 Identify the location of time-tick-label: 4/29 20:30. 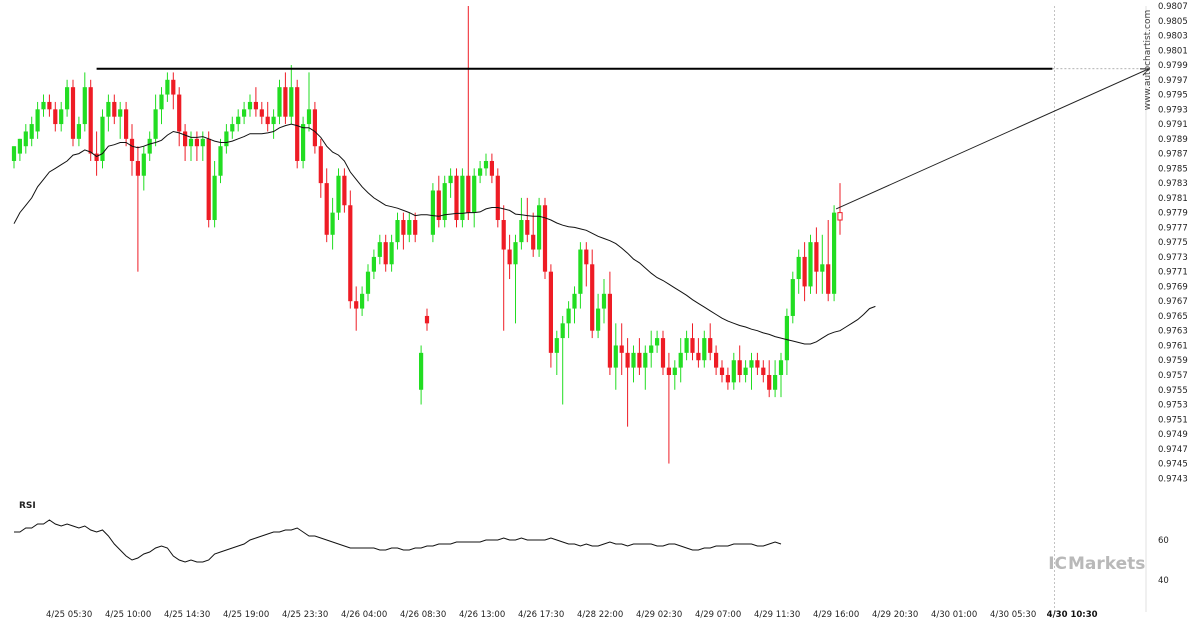
(895, 615).